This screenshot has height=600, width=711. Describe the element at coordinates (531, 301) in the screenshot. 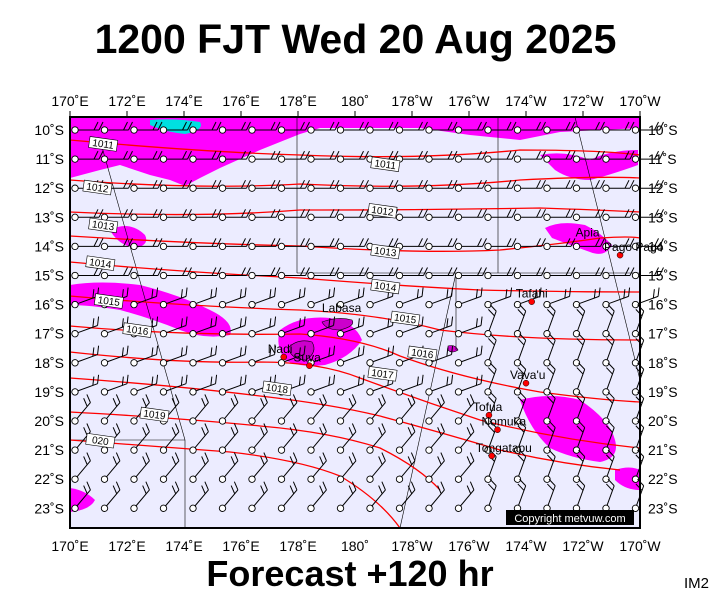

I see `place-dot` at that location.